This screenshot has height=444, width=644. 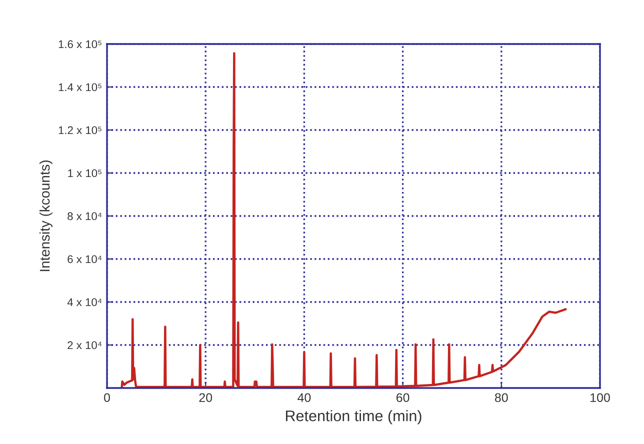 I want to click on y-tick-label: 1.4 x 10⁵, so click(x=80, y=87).